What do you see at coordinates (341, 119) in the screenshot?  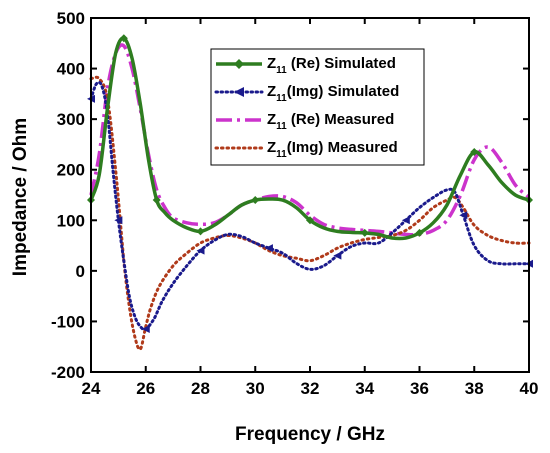 I see `legend-label-rest: (Re) Measured` at bounding box center [341, 119].